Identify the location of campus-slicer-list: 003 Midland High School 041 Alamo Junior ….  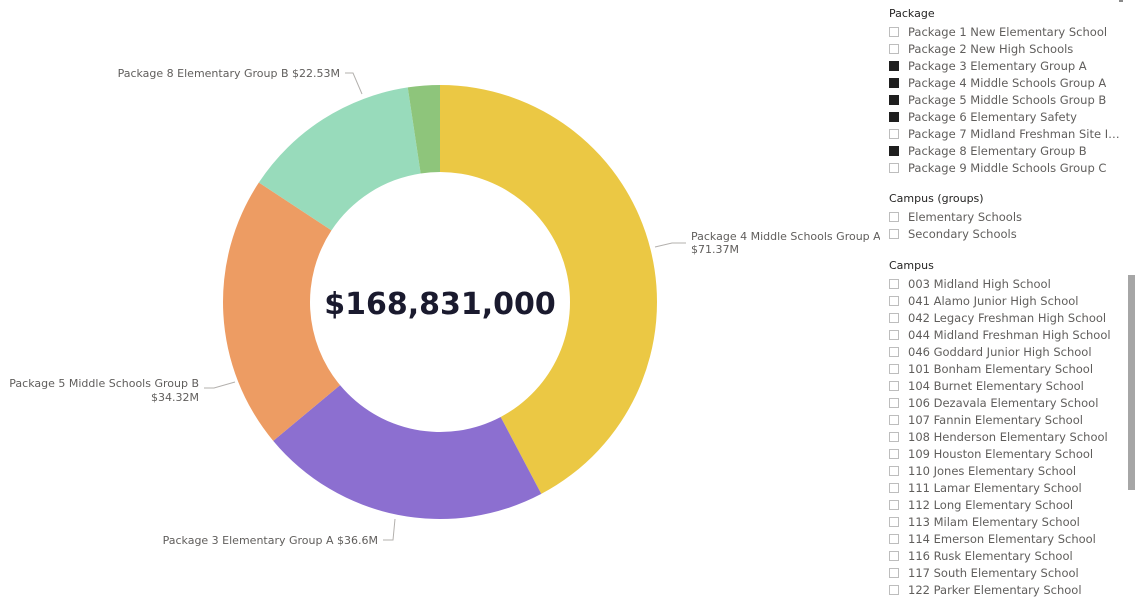
(1009, 441).